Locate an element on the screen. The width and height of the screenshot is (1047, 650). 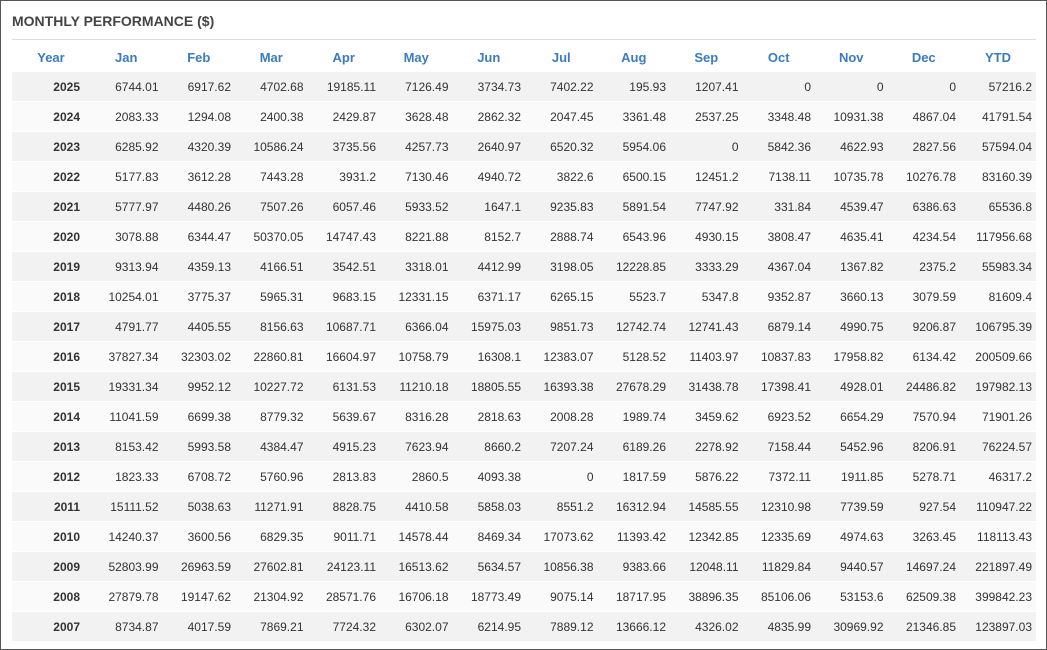
value-cell: 12342.85 is located at coordinates (706, 536).